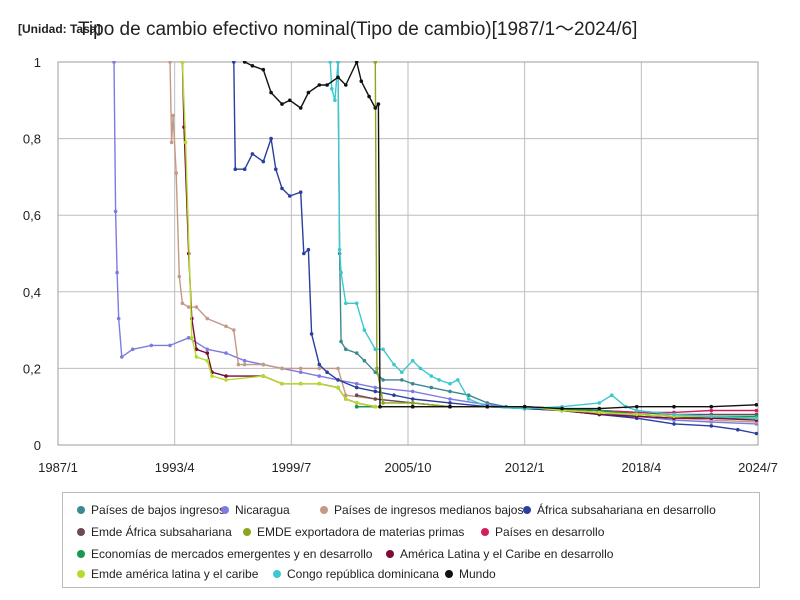 Image resolution: width=800 pixels, height=600 pixels. I want to click on x-tick-label: 1993/4, so click(175, 467).